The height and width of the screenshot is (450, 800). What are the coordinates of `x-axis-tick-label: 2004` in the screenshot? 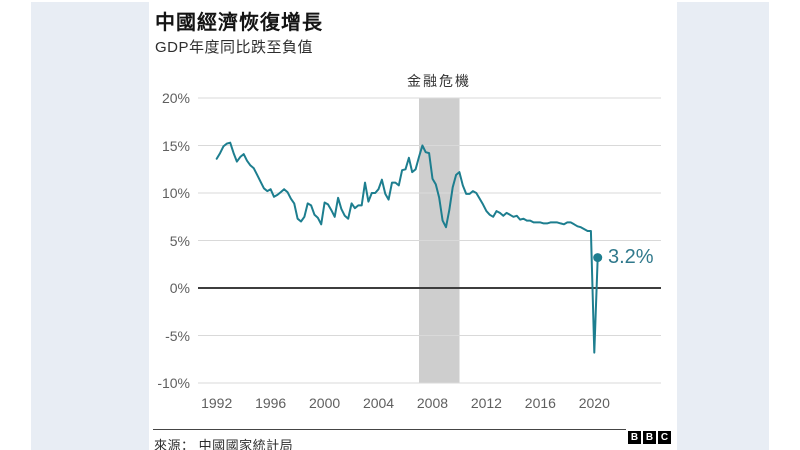 It's located at (378, 403).